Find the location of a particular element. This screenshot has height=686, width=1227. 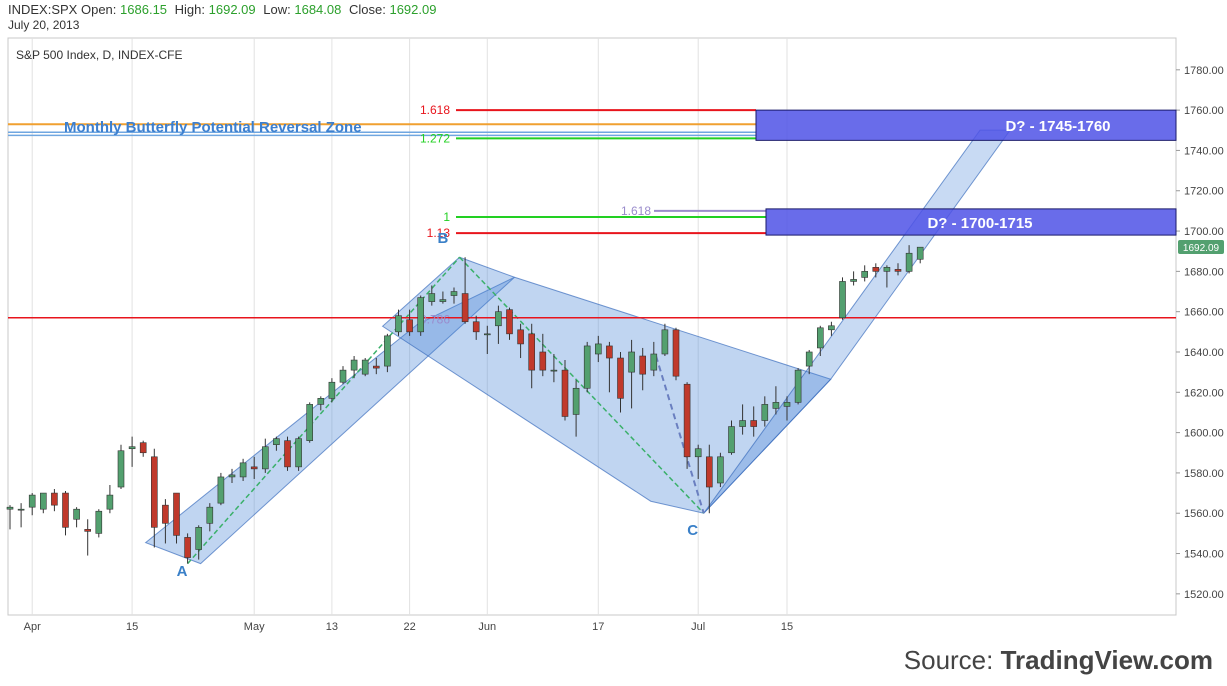

source-credit: Source: TradingView.com is located at coordinates (1058, 660).